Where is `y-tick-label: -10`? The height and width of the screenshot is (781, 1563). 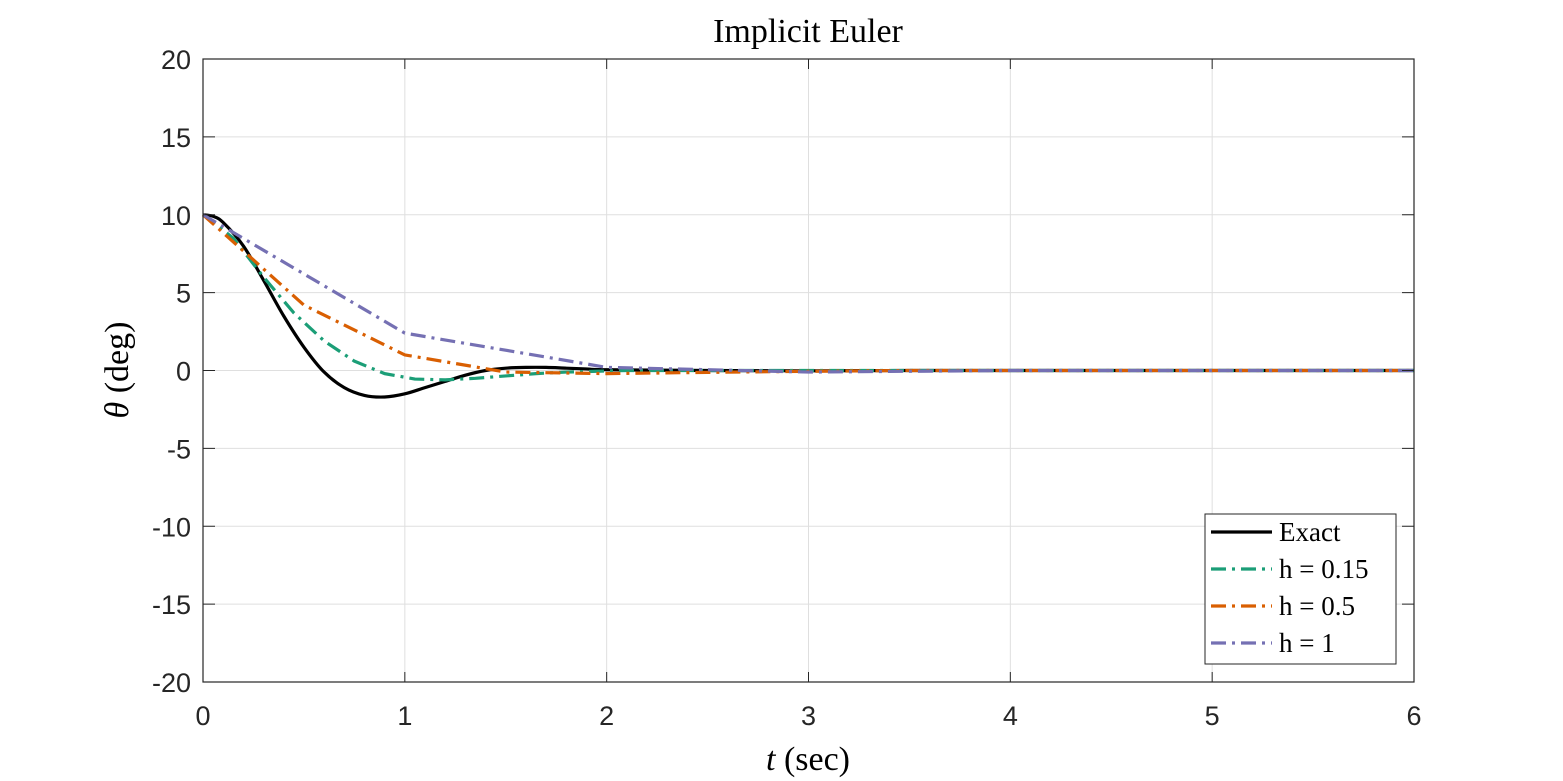 y-tick-label: -10 is located at coordinates (171, 527).